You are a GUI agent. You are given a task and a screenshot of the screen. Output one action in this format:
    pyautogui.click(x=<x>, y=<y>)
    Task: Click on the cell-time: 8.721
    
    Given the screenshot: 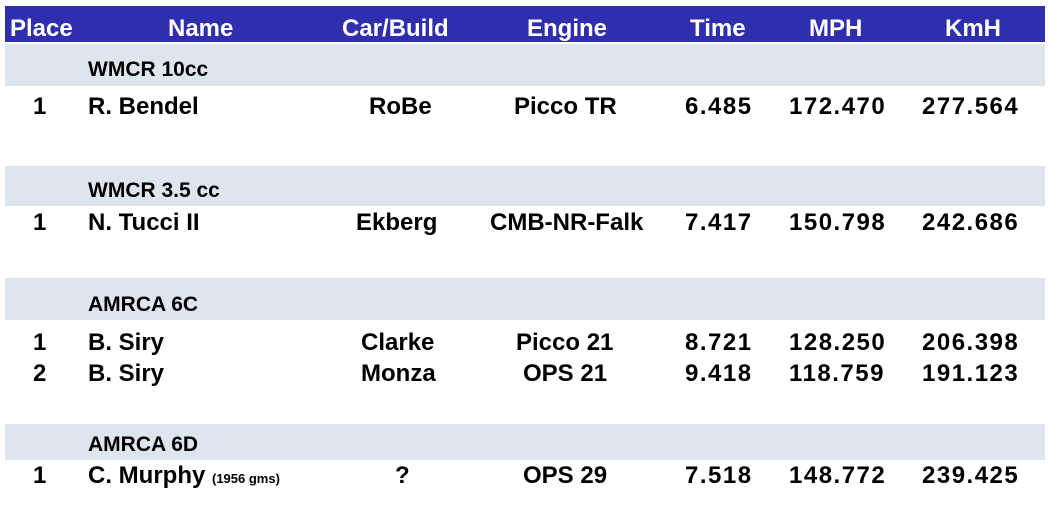 What is the action you would take?
    pyautogui.click(x=719, y=342)
    